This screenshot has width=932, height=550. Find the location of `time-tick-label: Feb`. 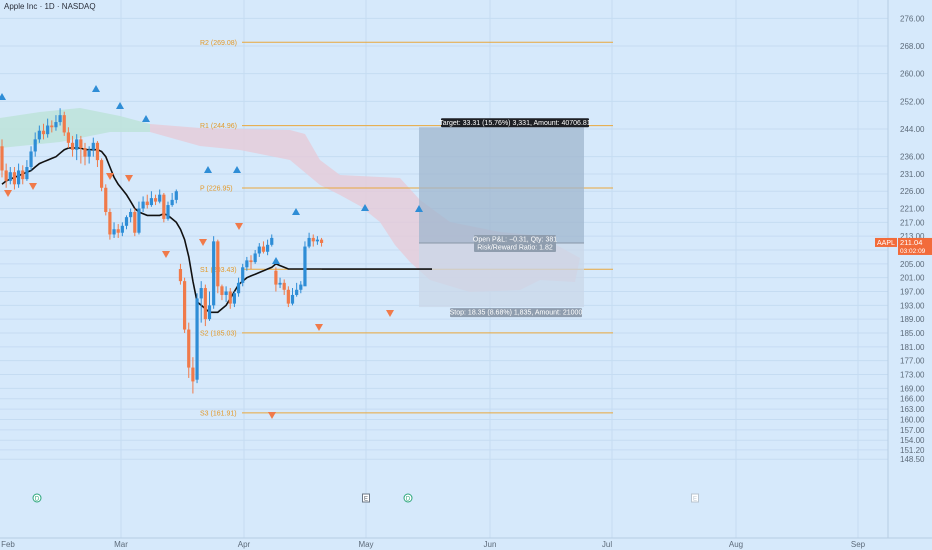

time-tick-label: Feb is located at coordinates (8, 544).